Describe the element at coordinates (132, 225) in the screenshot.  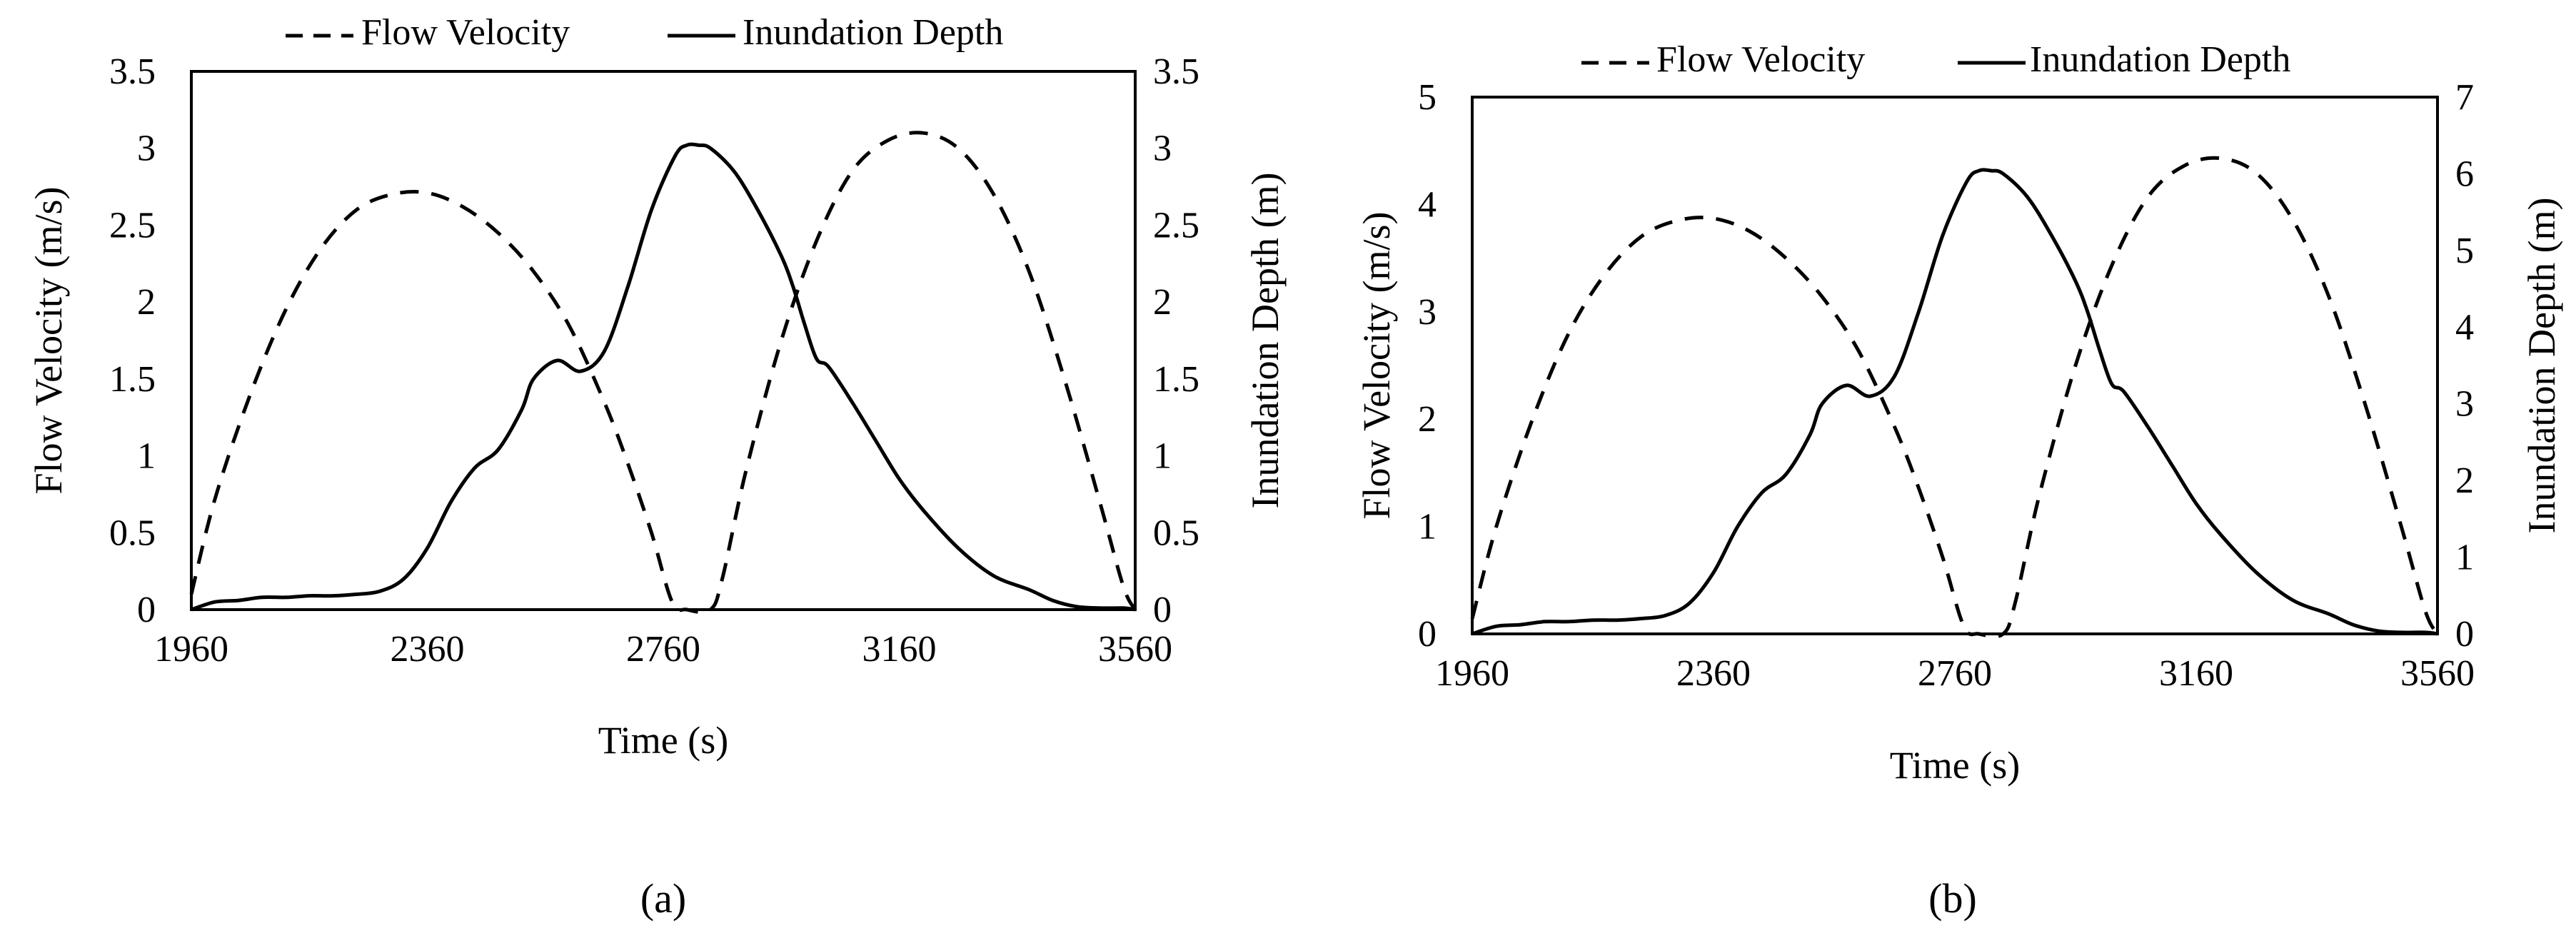
I see `y-left-tick-label: 2.5` at that location.